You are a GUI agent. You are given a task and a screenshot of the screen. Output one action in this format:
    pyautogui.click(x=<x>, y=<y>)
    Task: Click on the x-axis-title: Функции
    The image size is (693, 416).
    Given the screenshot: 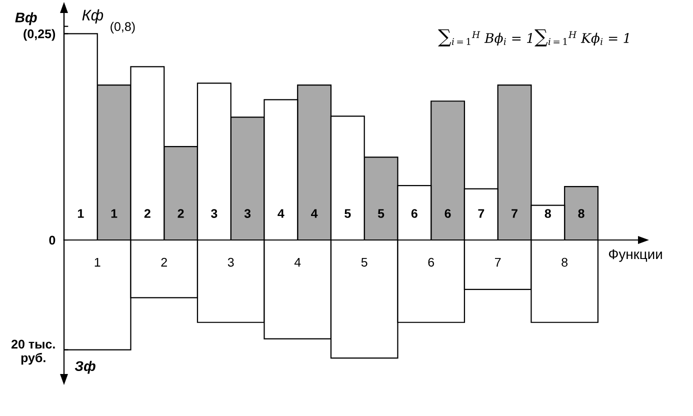 What is the action you would take?
    pyautogui.click(x=635, y=255)
    